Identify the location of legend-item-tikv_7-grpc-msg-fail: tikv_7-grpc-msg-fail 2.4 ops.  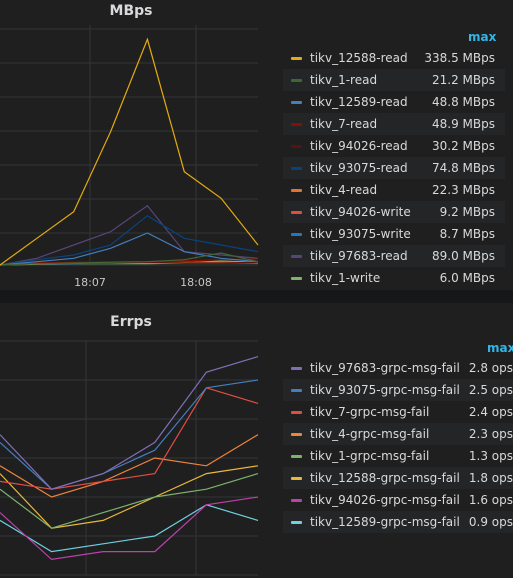
(398, 412).